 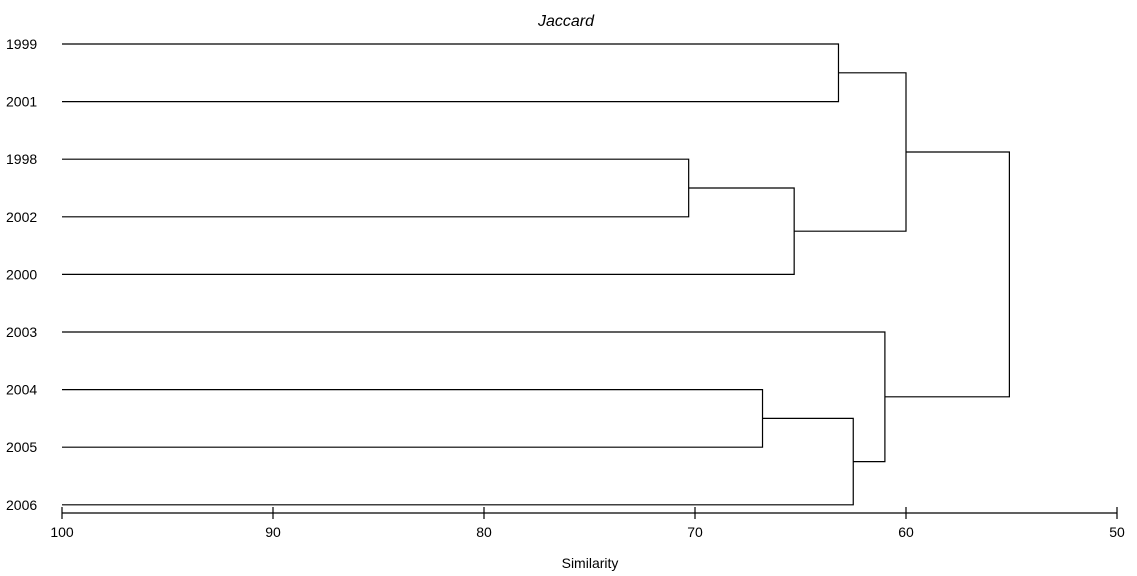 What do you see at coordinates (906, 532) in the screenshot?
I see `x-tick-label-60: 60` at bounding box center [906, 532].